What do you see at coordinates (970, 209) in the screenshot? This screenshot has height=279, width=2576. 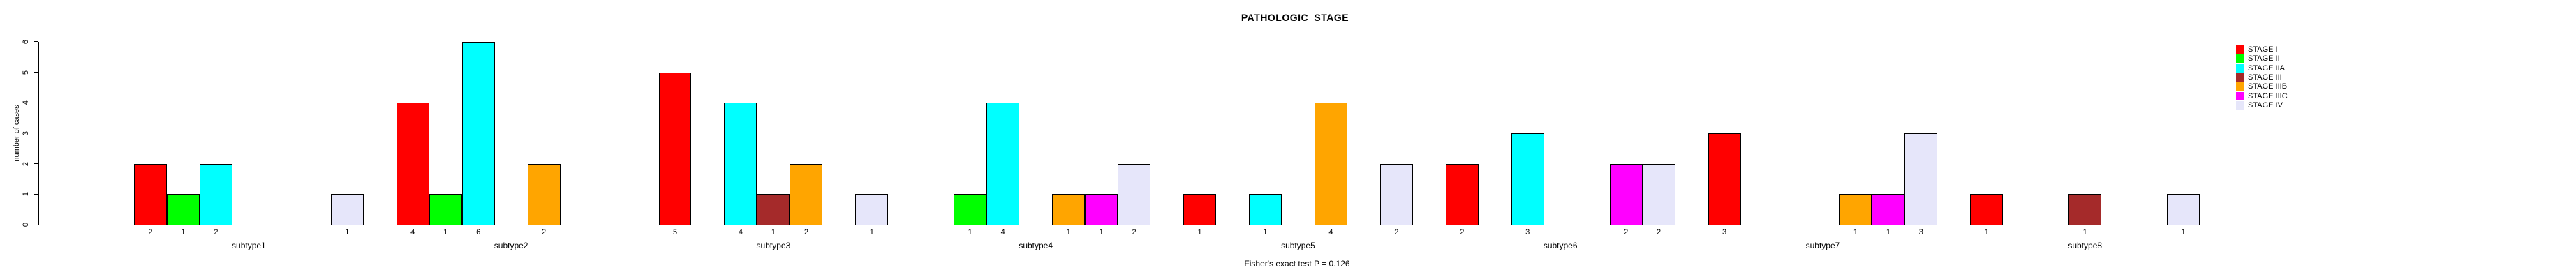 I see `bar-subtype4-stage-ii` at bounding box center [970, 209].